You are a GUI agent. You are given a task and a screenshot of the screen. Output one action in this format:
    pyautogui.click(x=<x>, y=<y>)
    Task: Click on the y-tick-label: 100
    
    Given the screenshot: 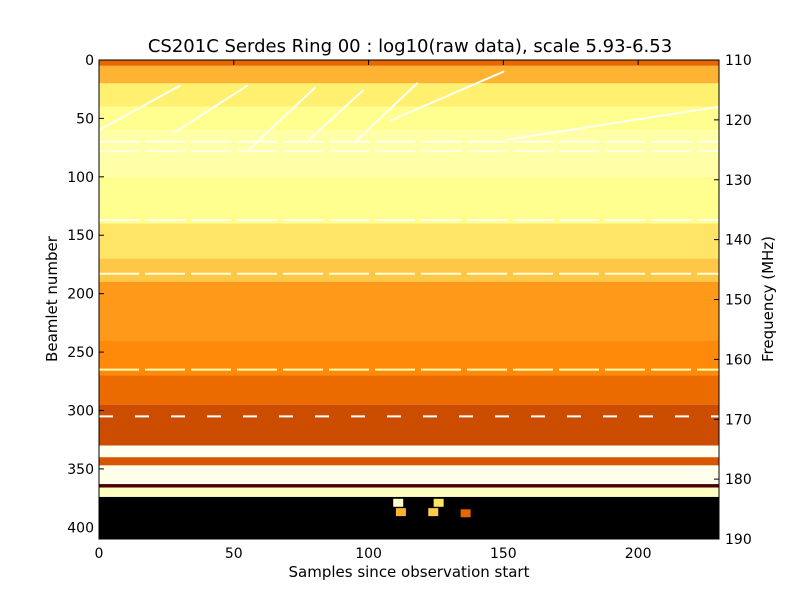 What is the action you would take?
    pyautogui.click(x=80, y=178)
    